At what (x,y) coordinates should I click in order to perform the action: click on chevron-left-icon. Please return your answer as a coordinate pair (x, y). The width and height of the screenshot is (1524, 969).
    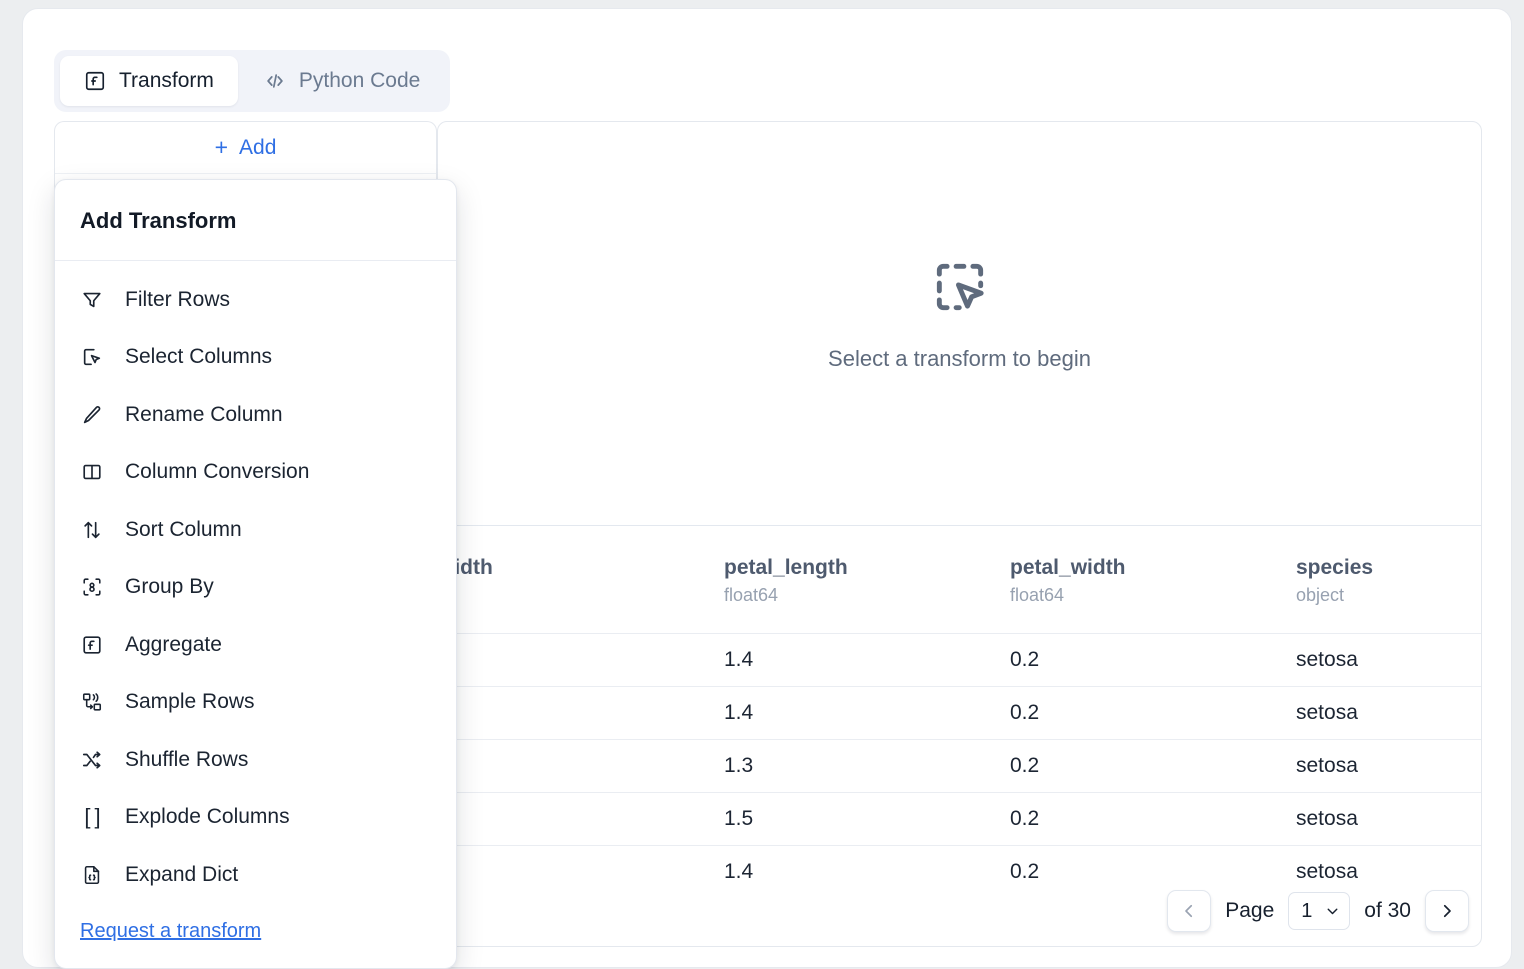
    Looking at the image, I should click on (1189, 911).